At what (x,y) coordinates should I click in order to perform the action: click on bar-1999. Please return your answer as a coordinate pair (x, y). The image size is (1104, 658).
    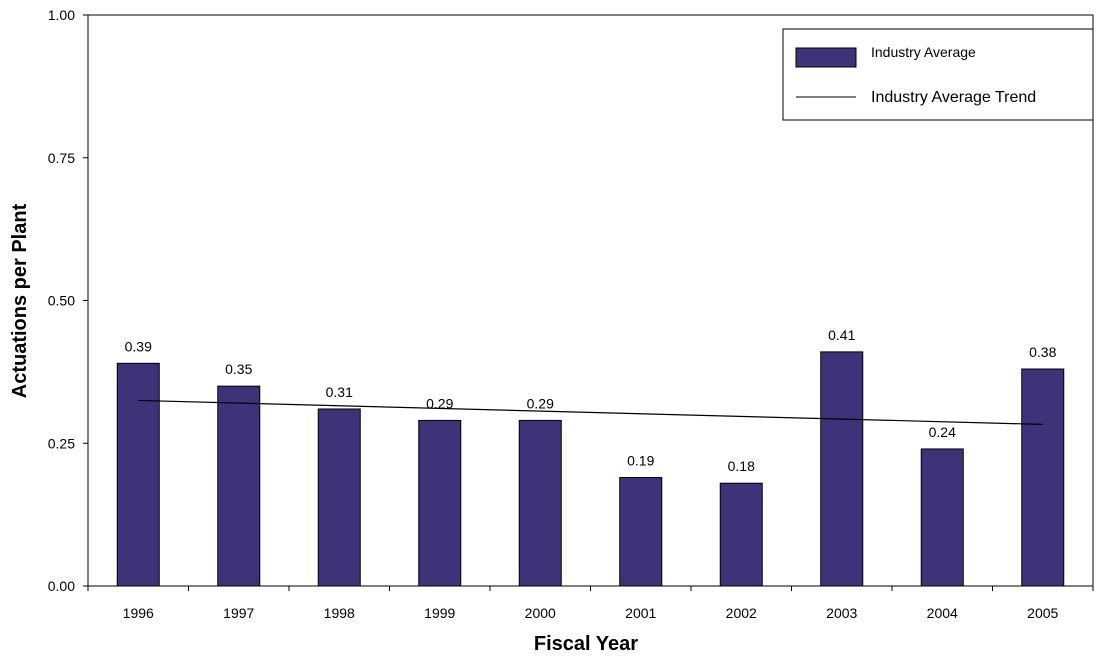
    Looking at the image, I should click on (440, 503).